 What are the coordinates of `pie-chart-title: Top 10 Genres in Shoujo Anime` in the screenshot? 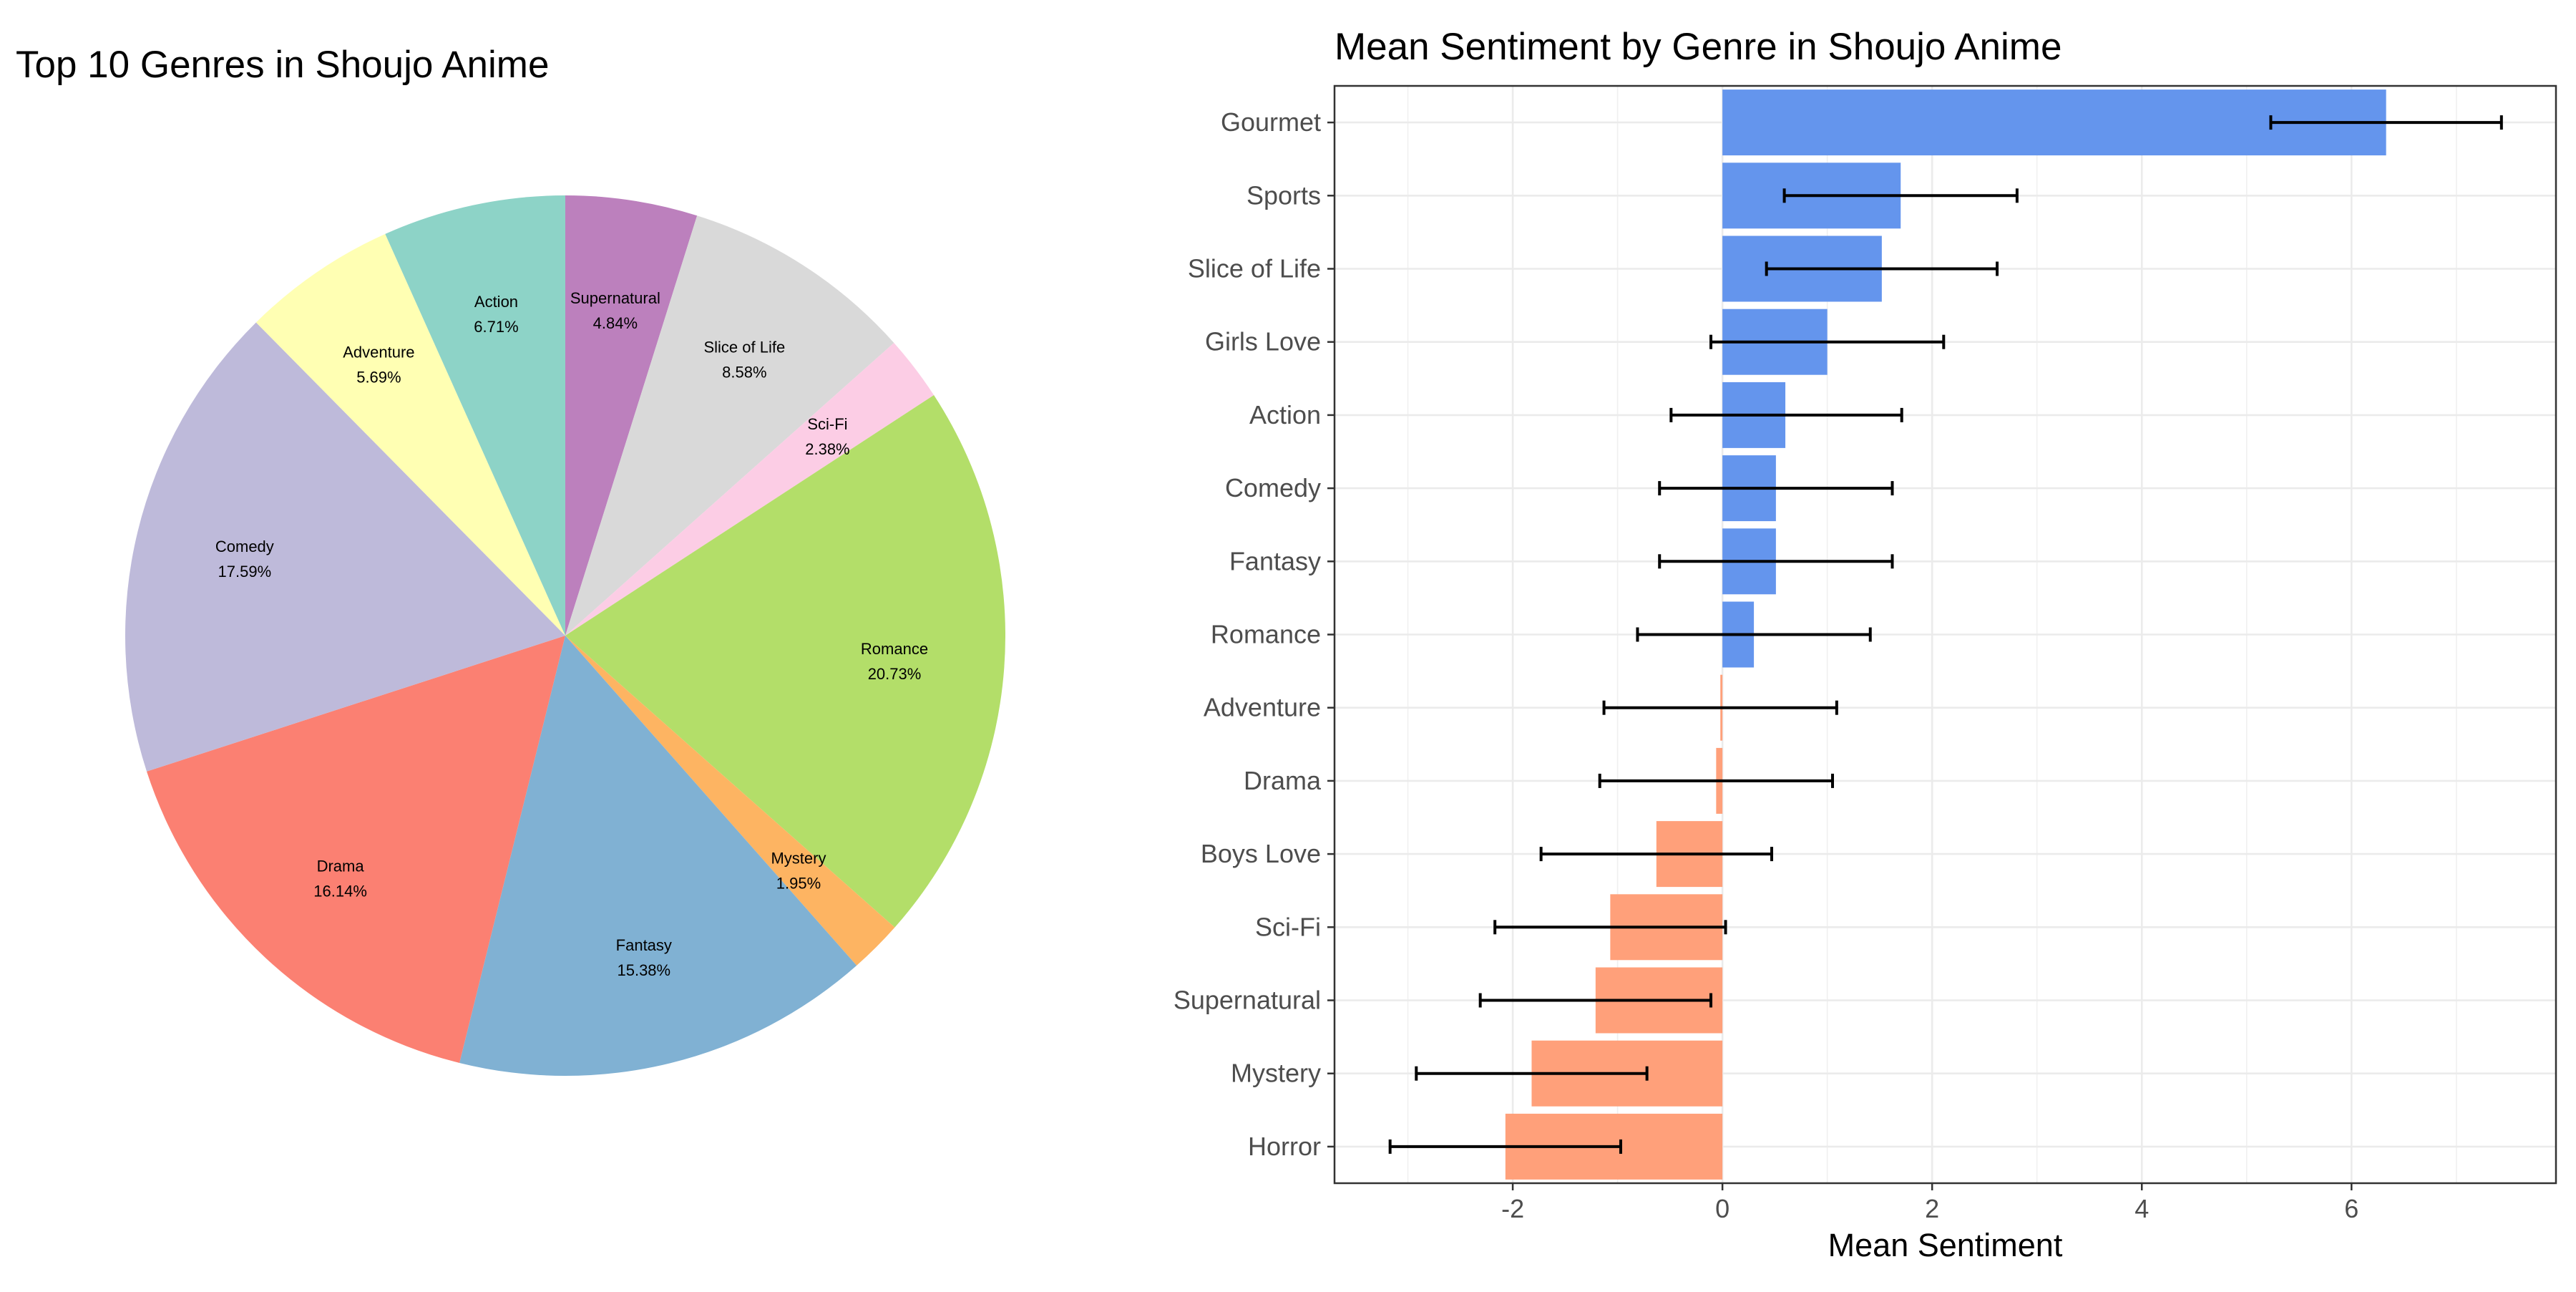 It's located at (282, 65).